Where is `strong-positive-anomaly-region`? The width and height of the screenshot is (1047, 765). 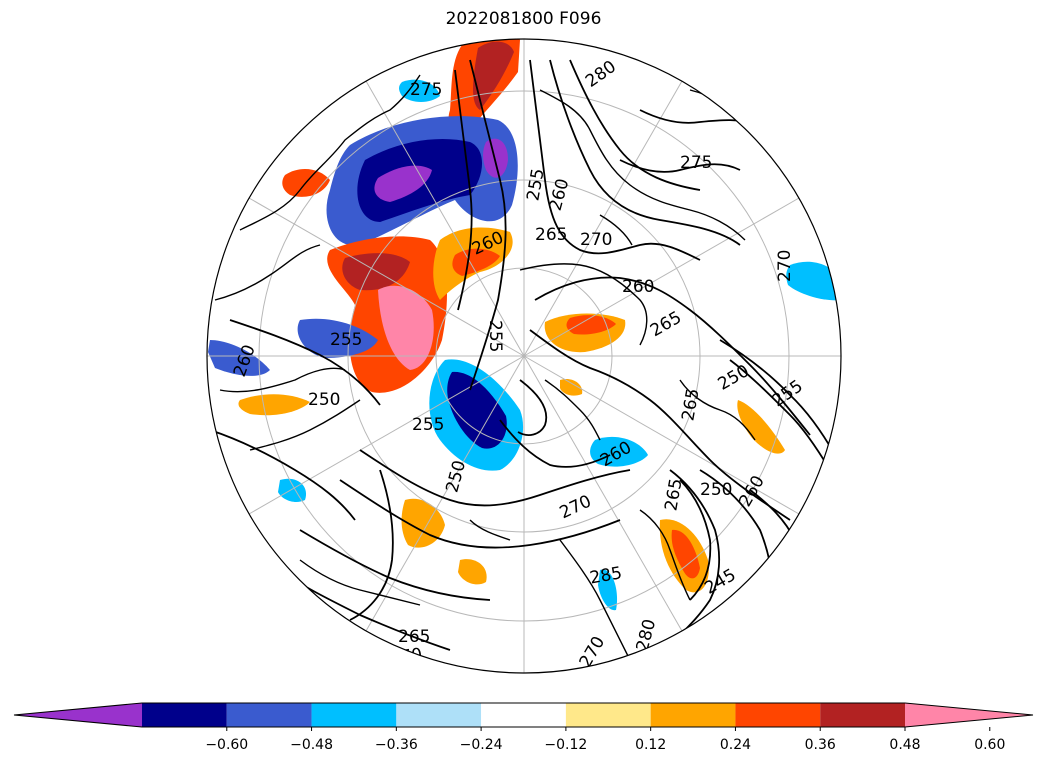 strong-positive-anomaly-region is located at coordinates (493, 76).